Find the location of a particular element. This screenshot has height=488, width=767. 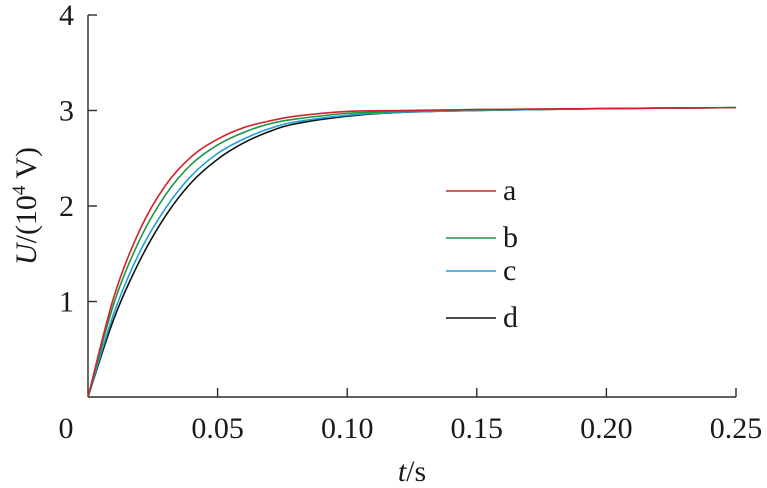

legend-label-d: d is located at coordinates (510, 317).